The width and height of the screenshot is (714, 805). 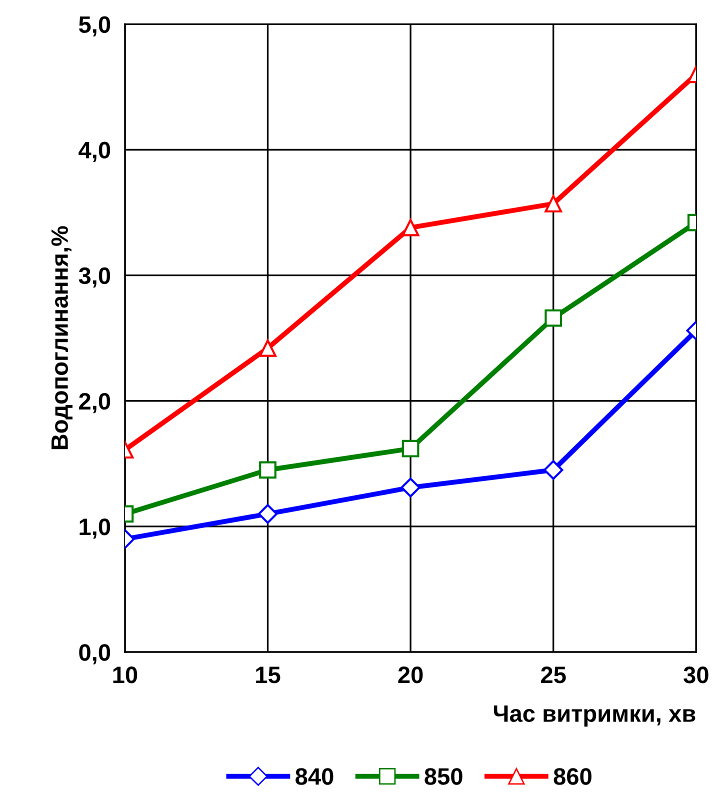 I want to click on y-axis-title: Водопоглинання,%, so click(x=61, y=338).